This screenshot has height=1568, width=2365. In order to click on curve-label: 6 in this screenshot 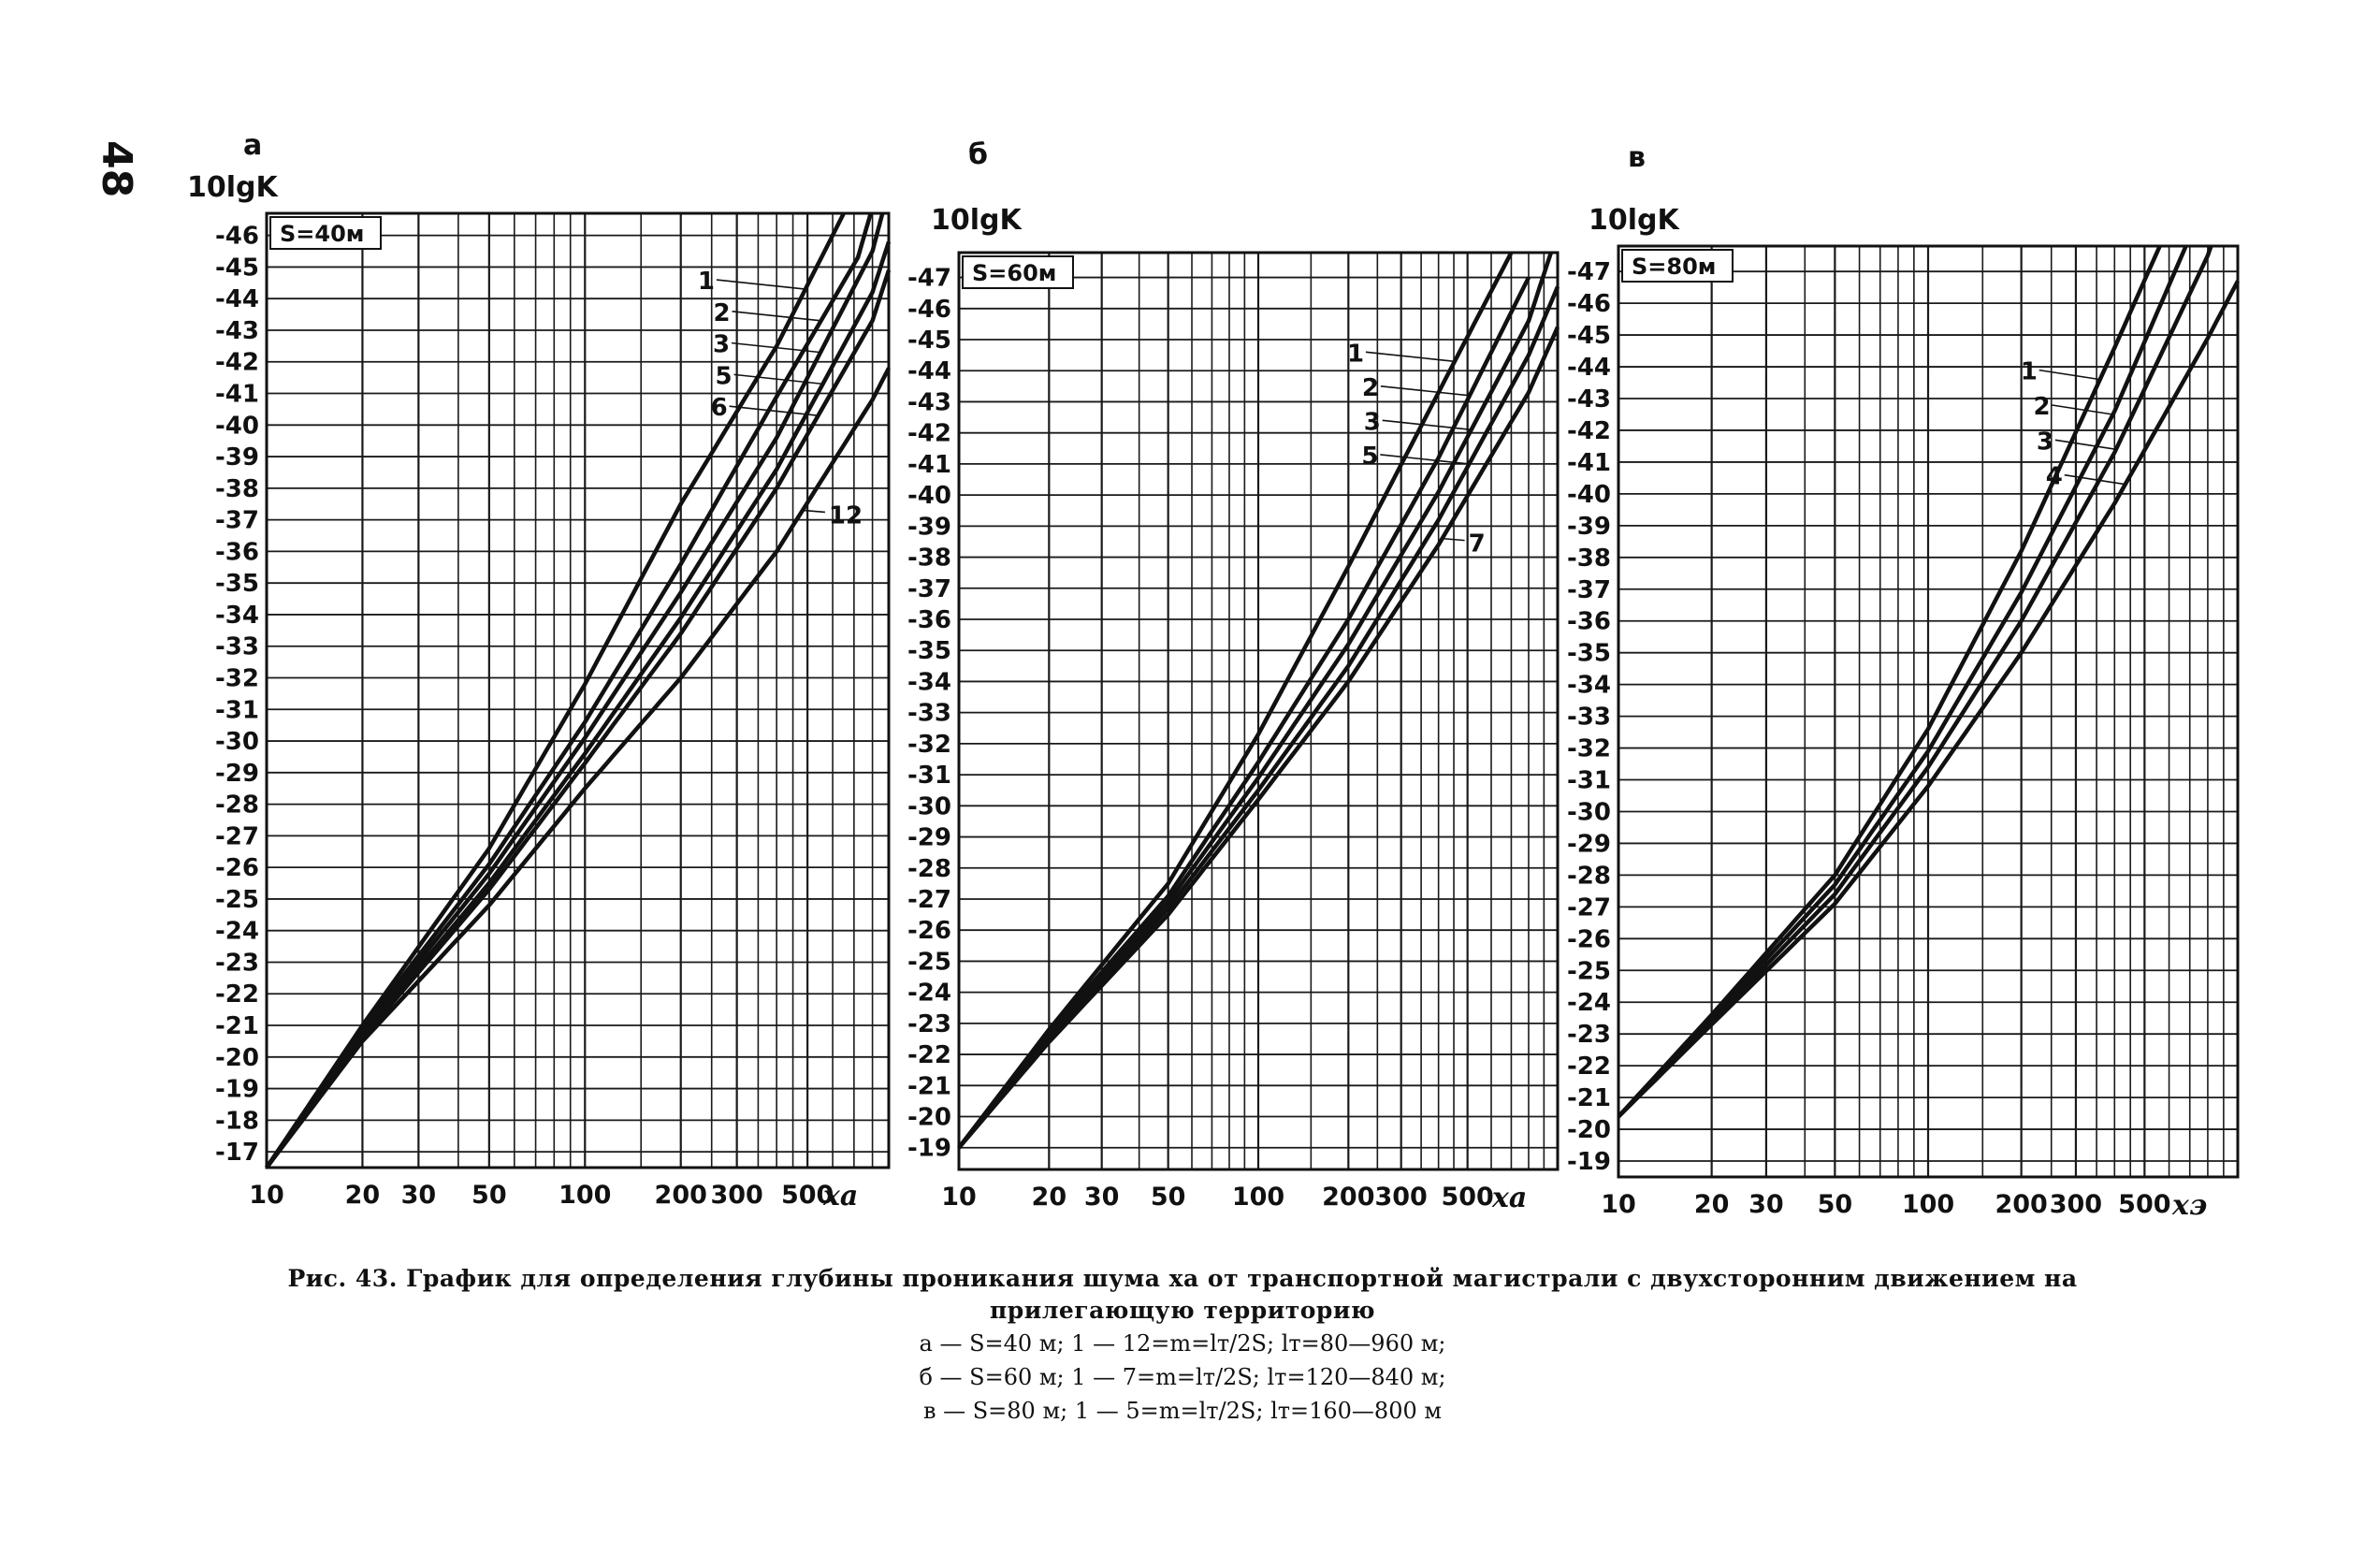, I will do `click(720, 408)`.